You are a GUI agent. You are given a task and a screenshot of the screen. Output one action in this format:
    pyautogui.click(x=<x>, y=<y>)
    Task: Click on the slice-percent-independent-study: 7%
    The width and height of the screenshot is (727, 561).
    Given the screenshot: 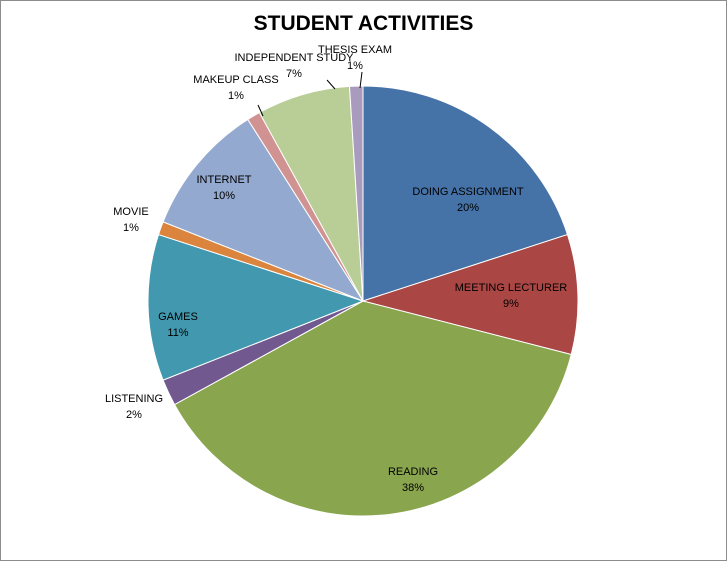 What is the action you would take?
    pyautogui.click(x=294, y=74)
    